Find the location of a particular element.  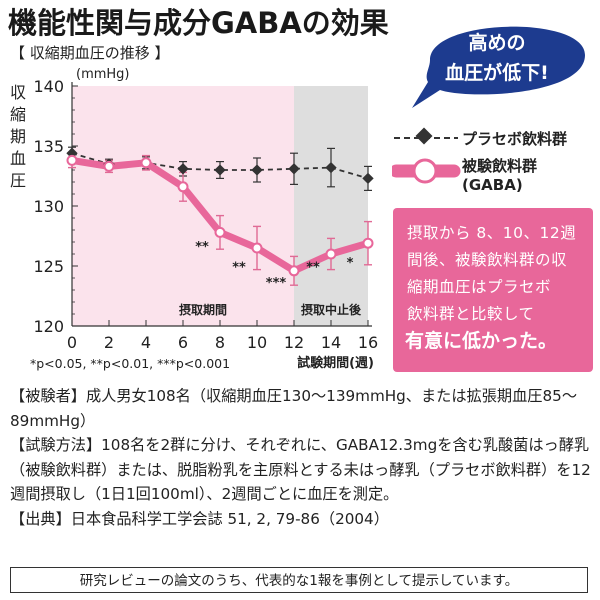

disclaimer-box: 研究レビューの論文のうち、代表的な1報を事例として提示しています。 is located at coordinates (299, 580).